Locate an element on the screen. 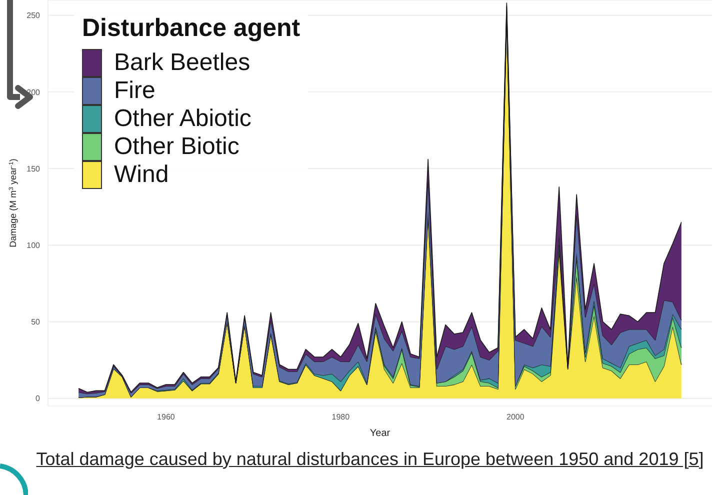 This screenshot has width=720, height=495. x-tick-label: 1980 is located at coordinates (341, 417).